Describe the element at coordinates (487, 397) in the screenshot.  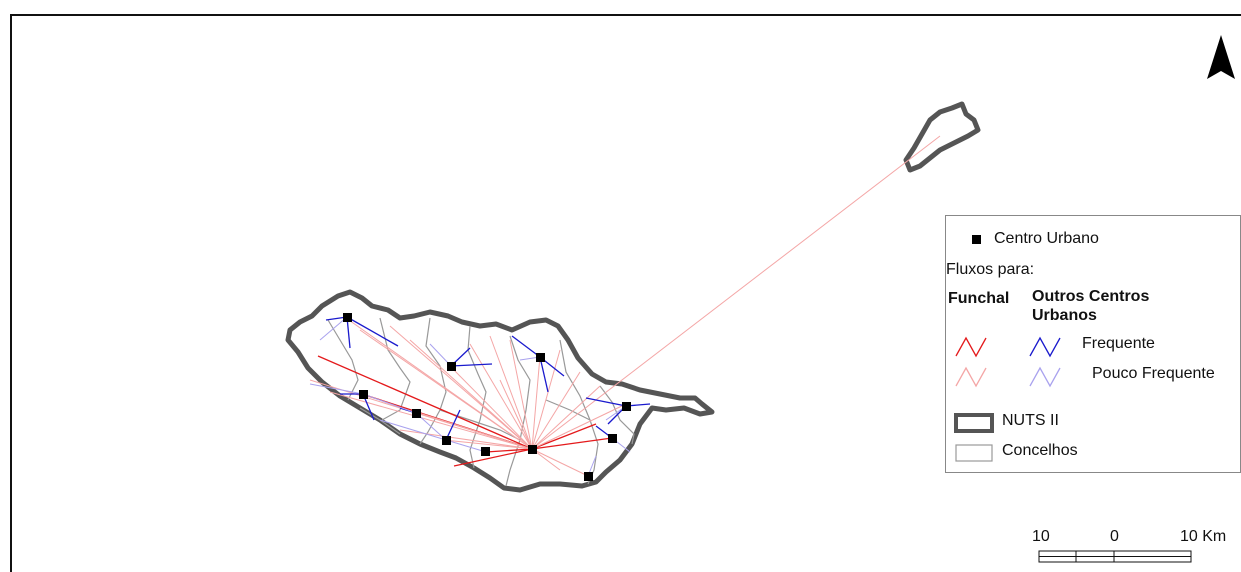
I see `urban-centers` at that location.